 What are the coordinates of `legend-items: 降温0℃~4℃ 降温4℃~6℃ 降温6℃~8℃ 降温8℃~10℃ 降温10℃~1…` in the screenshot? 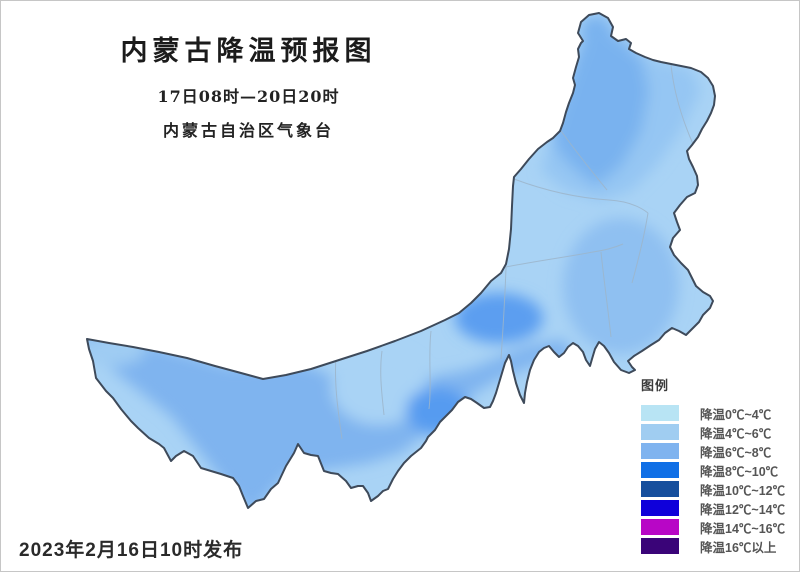 It's located at (718, 480).